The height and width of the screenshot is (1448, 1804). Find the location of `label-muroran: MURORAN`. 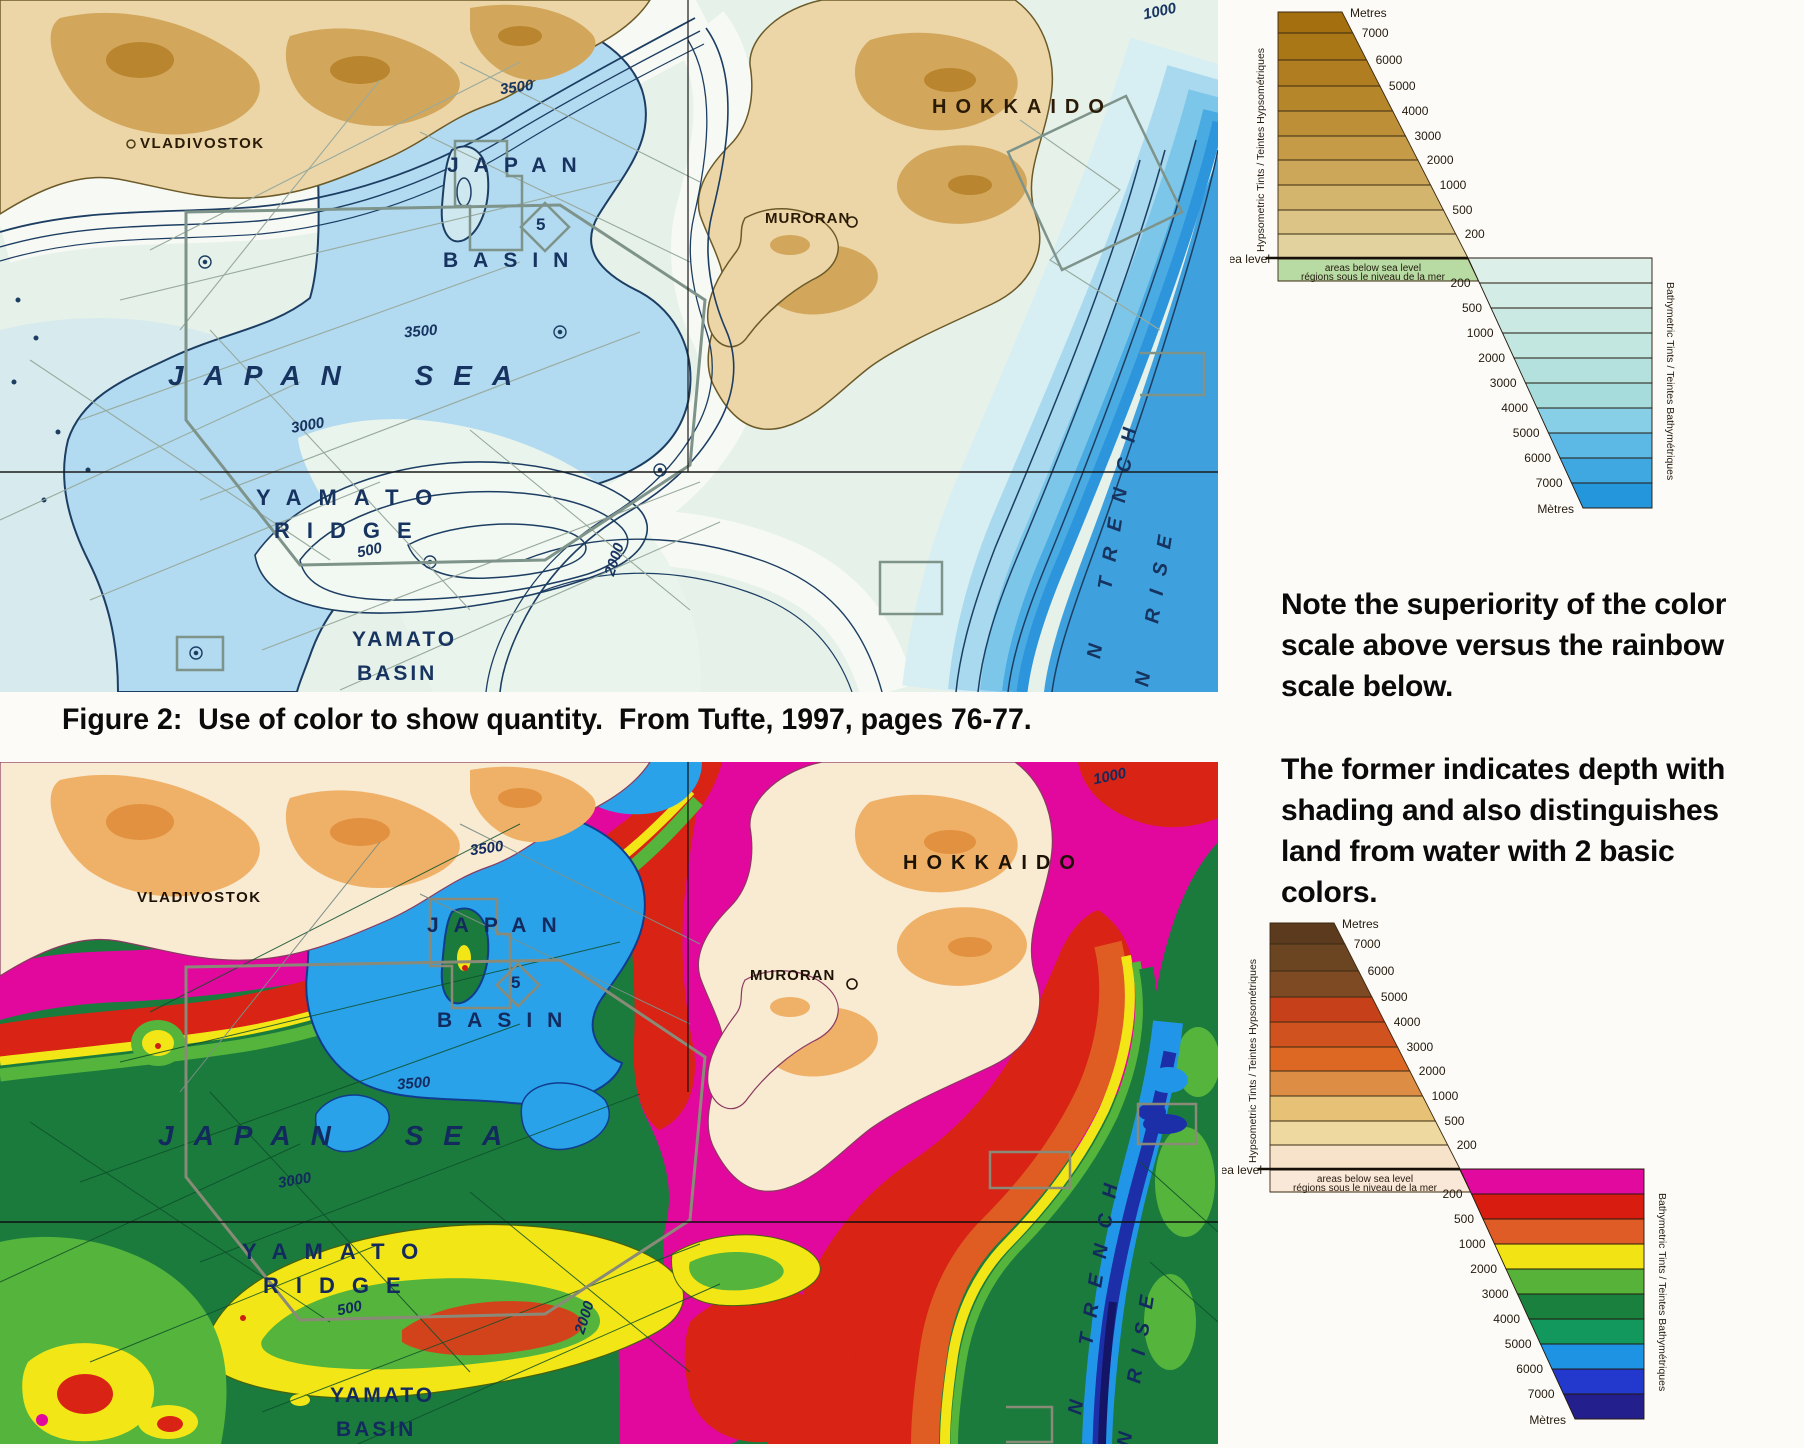

label-muroran: MURORAN is located at coordinates (808, 218).